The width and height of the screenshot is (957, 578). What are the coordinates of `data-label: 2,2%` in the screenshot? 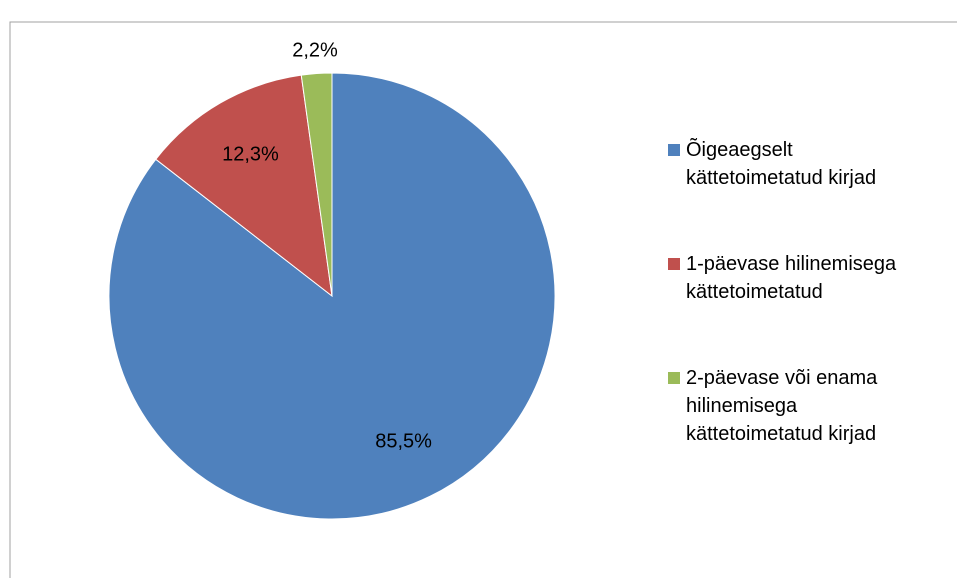 It's located at (315, 51).